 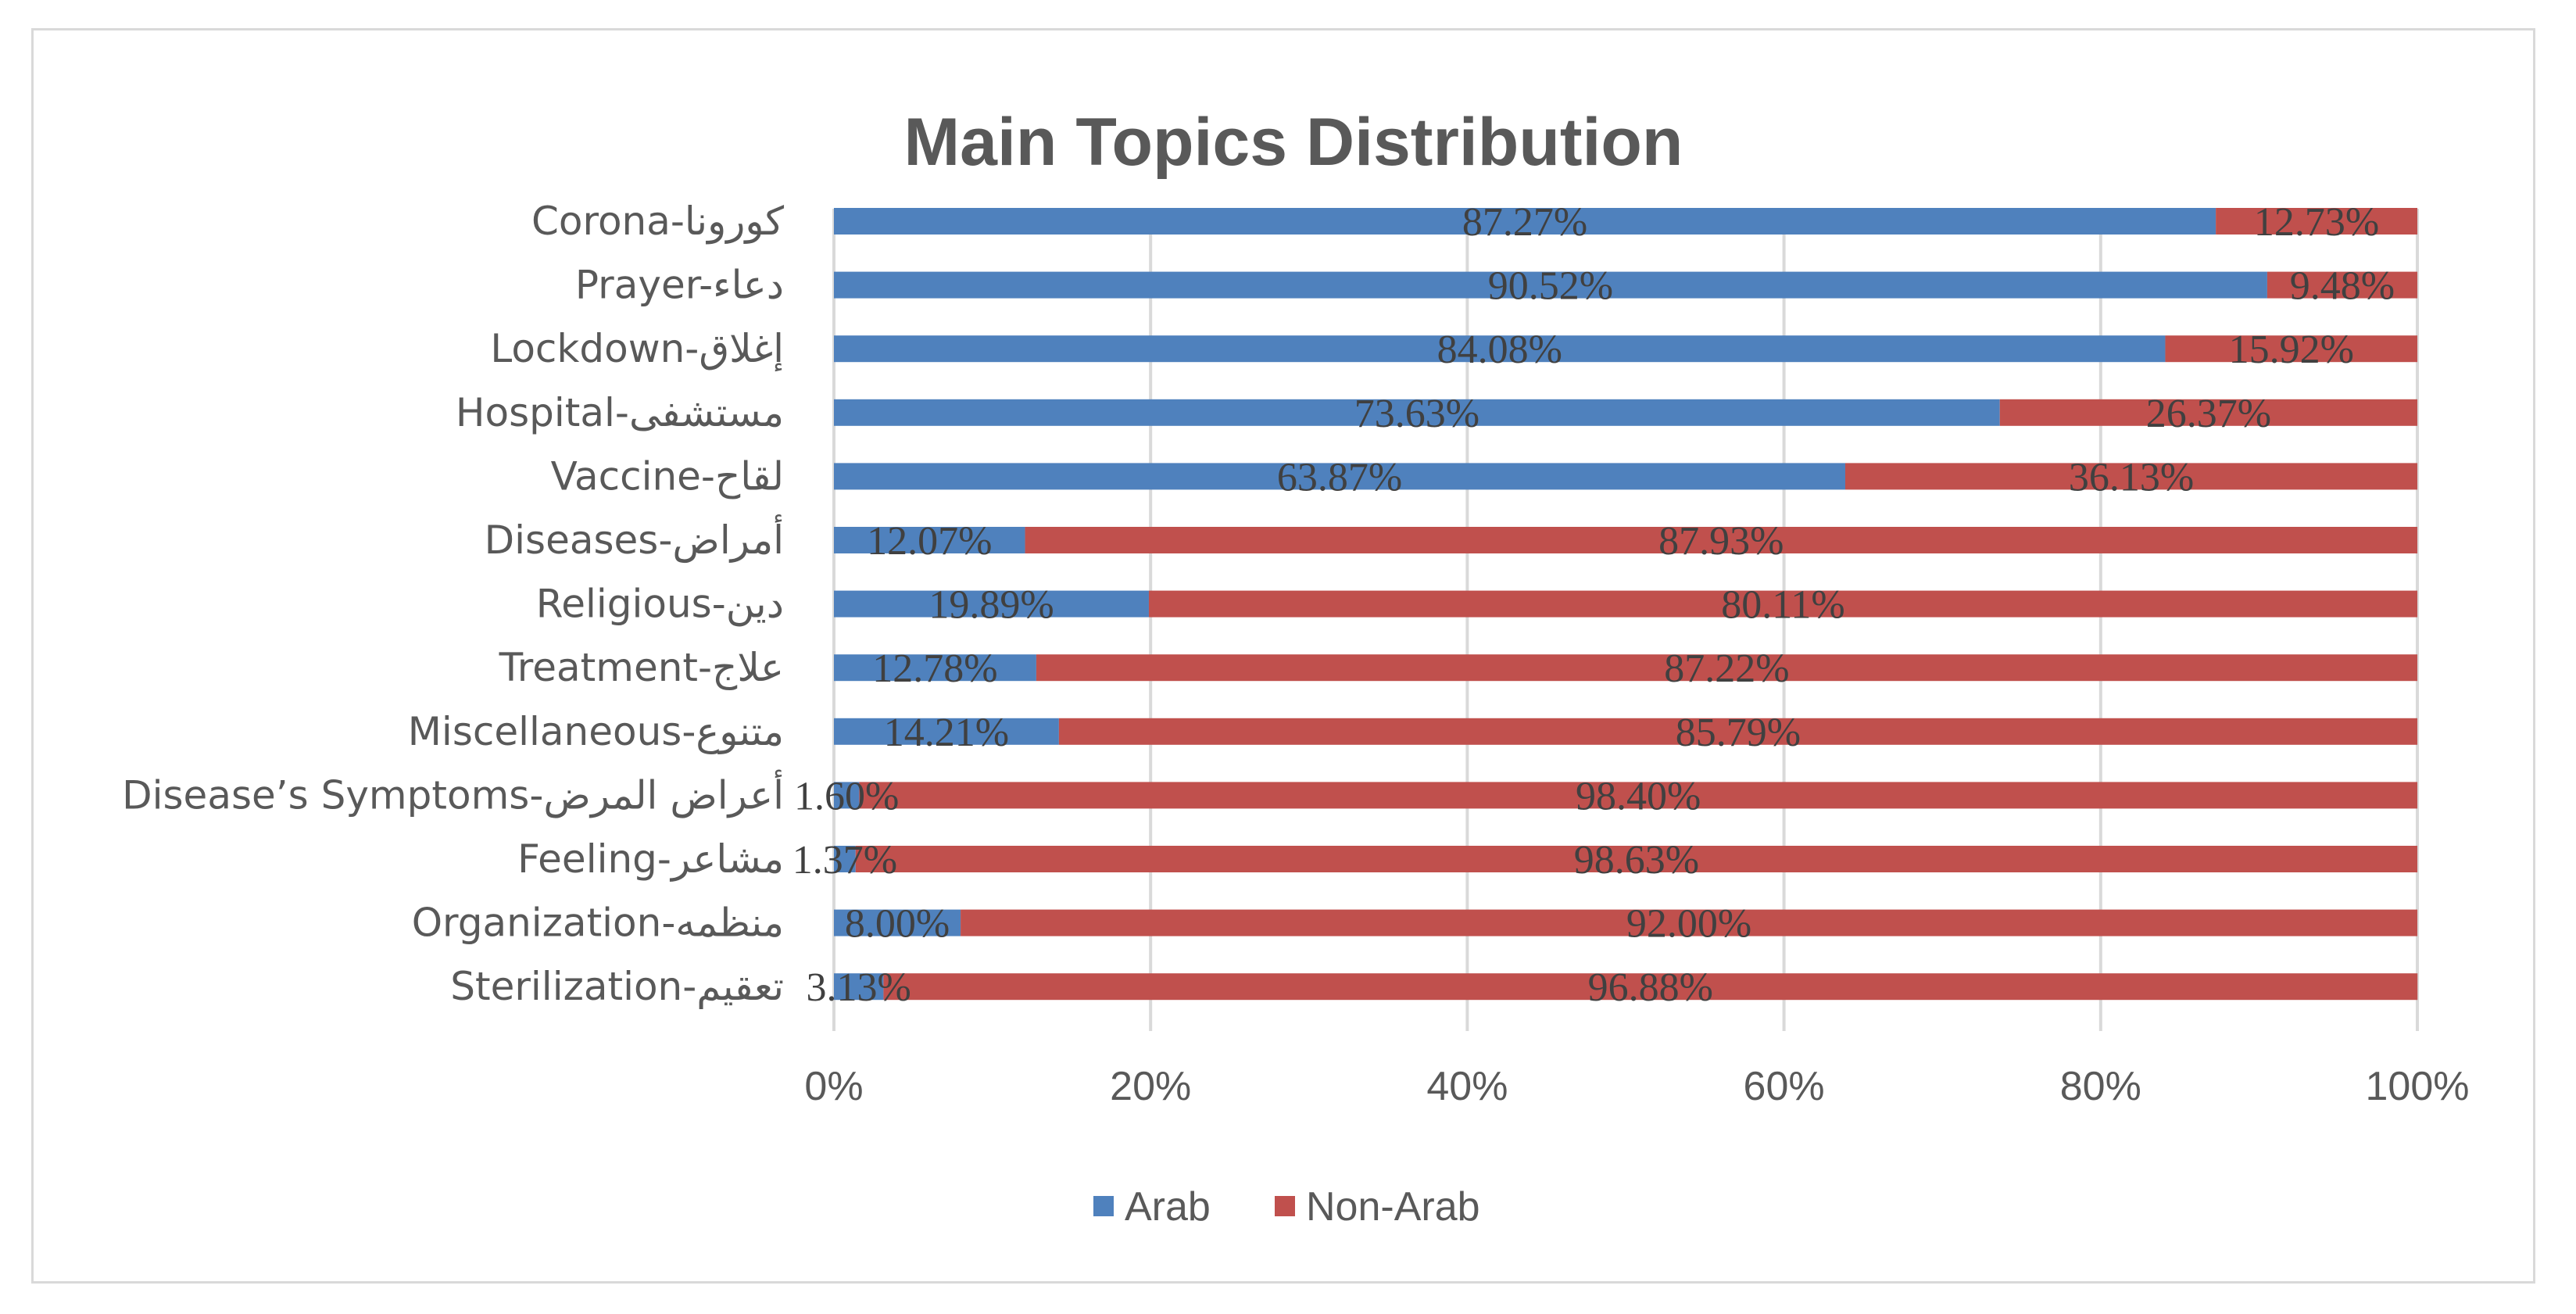 I want to click on data-label: 8.00%, so click(x=897, y=924).